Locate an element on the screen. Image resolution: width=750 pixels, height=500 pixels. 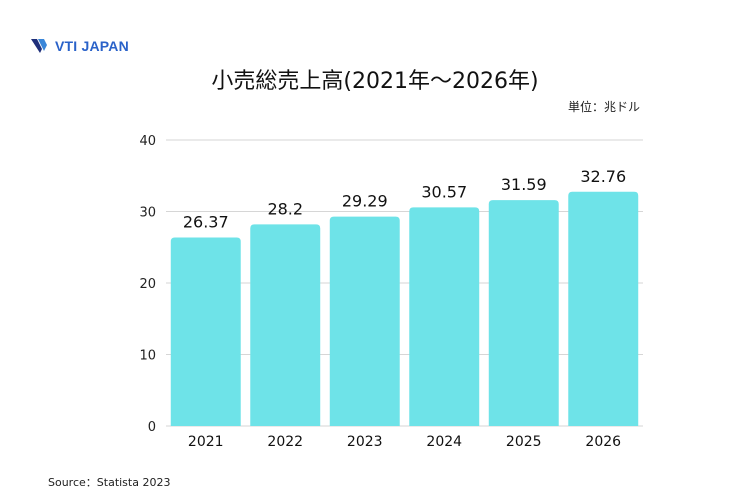
bar-2021 is located at coordinates (205, 331).